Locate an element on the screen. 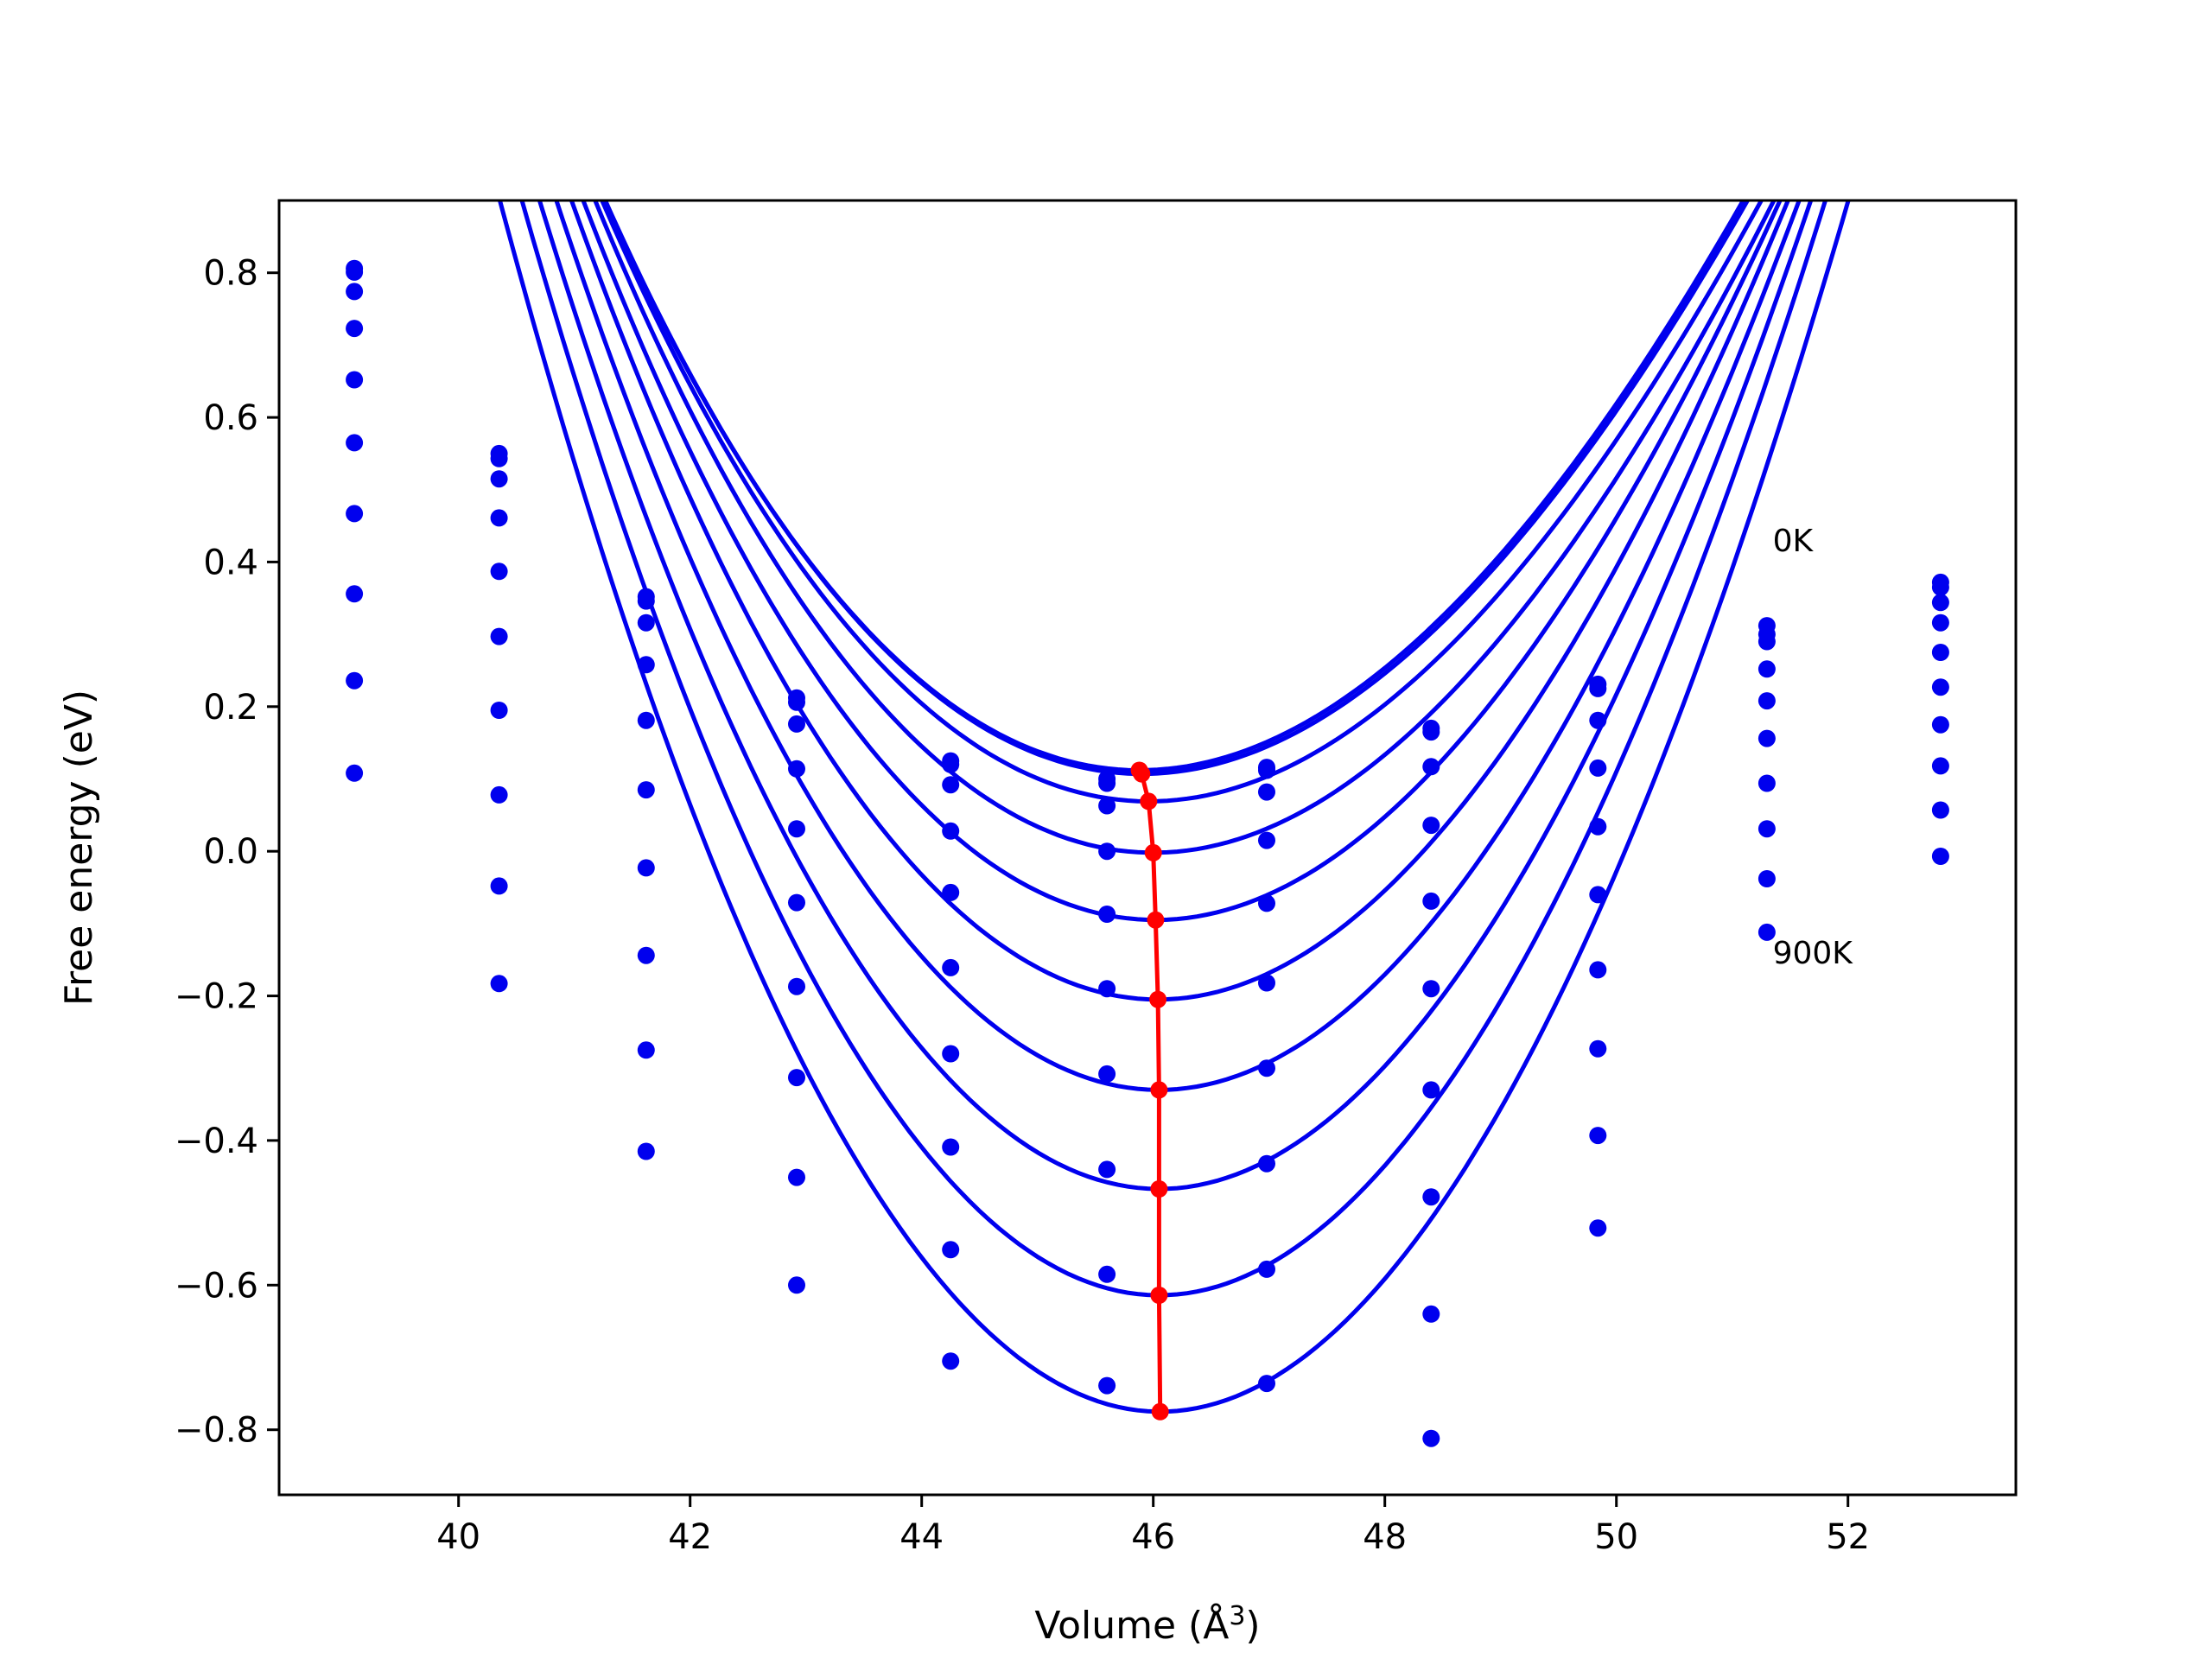  x-tick-label-52: 52 is located at coordinates (1848, 1537).